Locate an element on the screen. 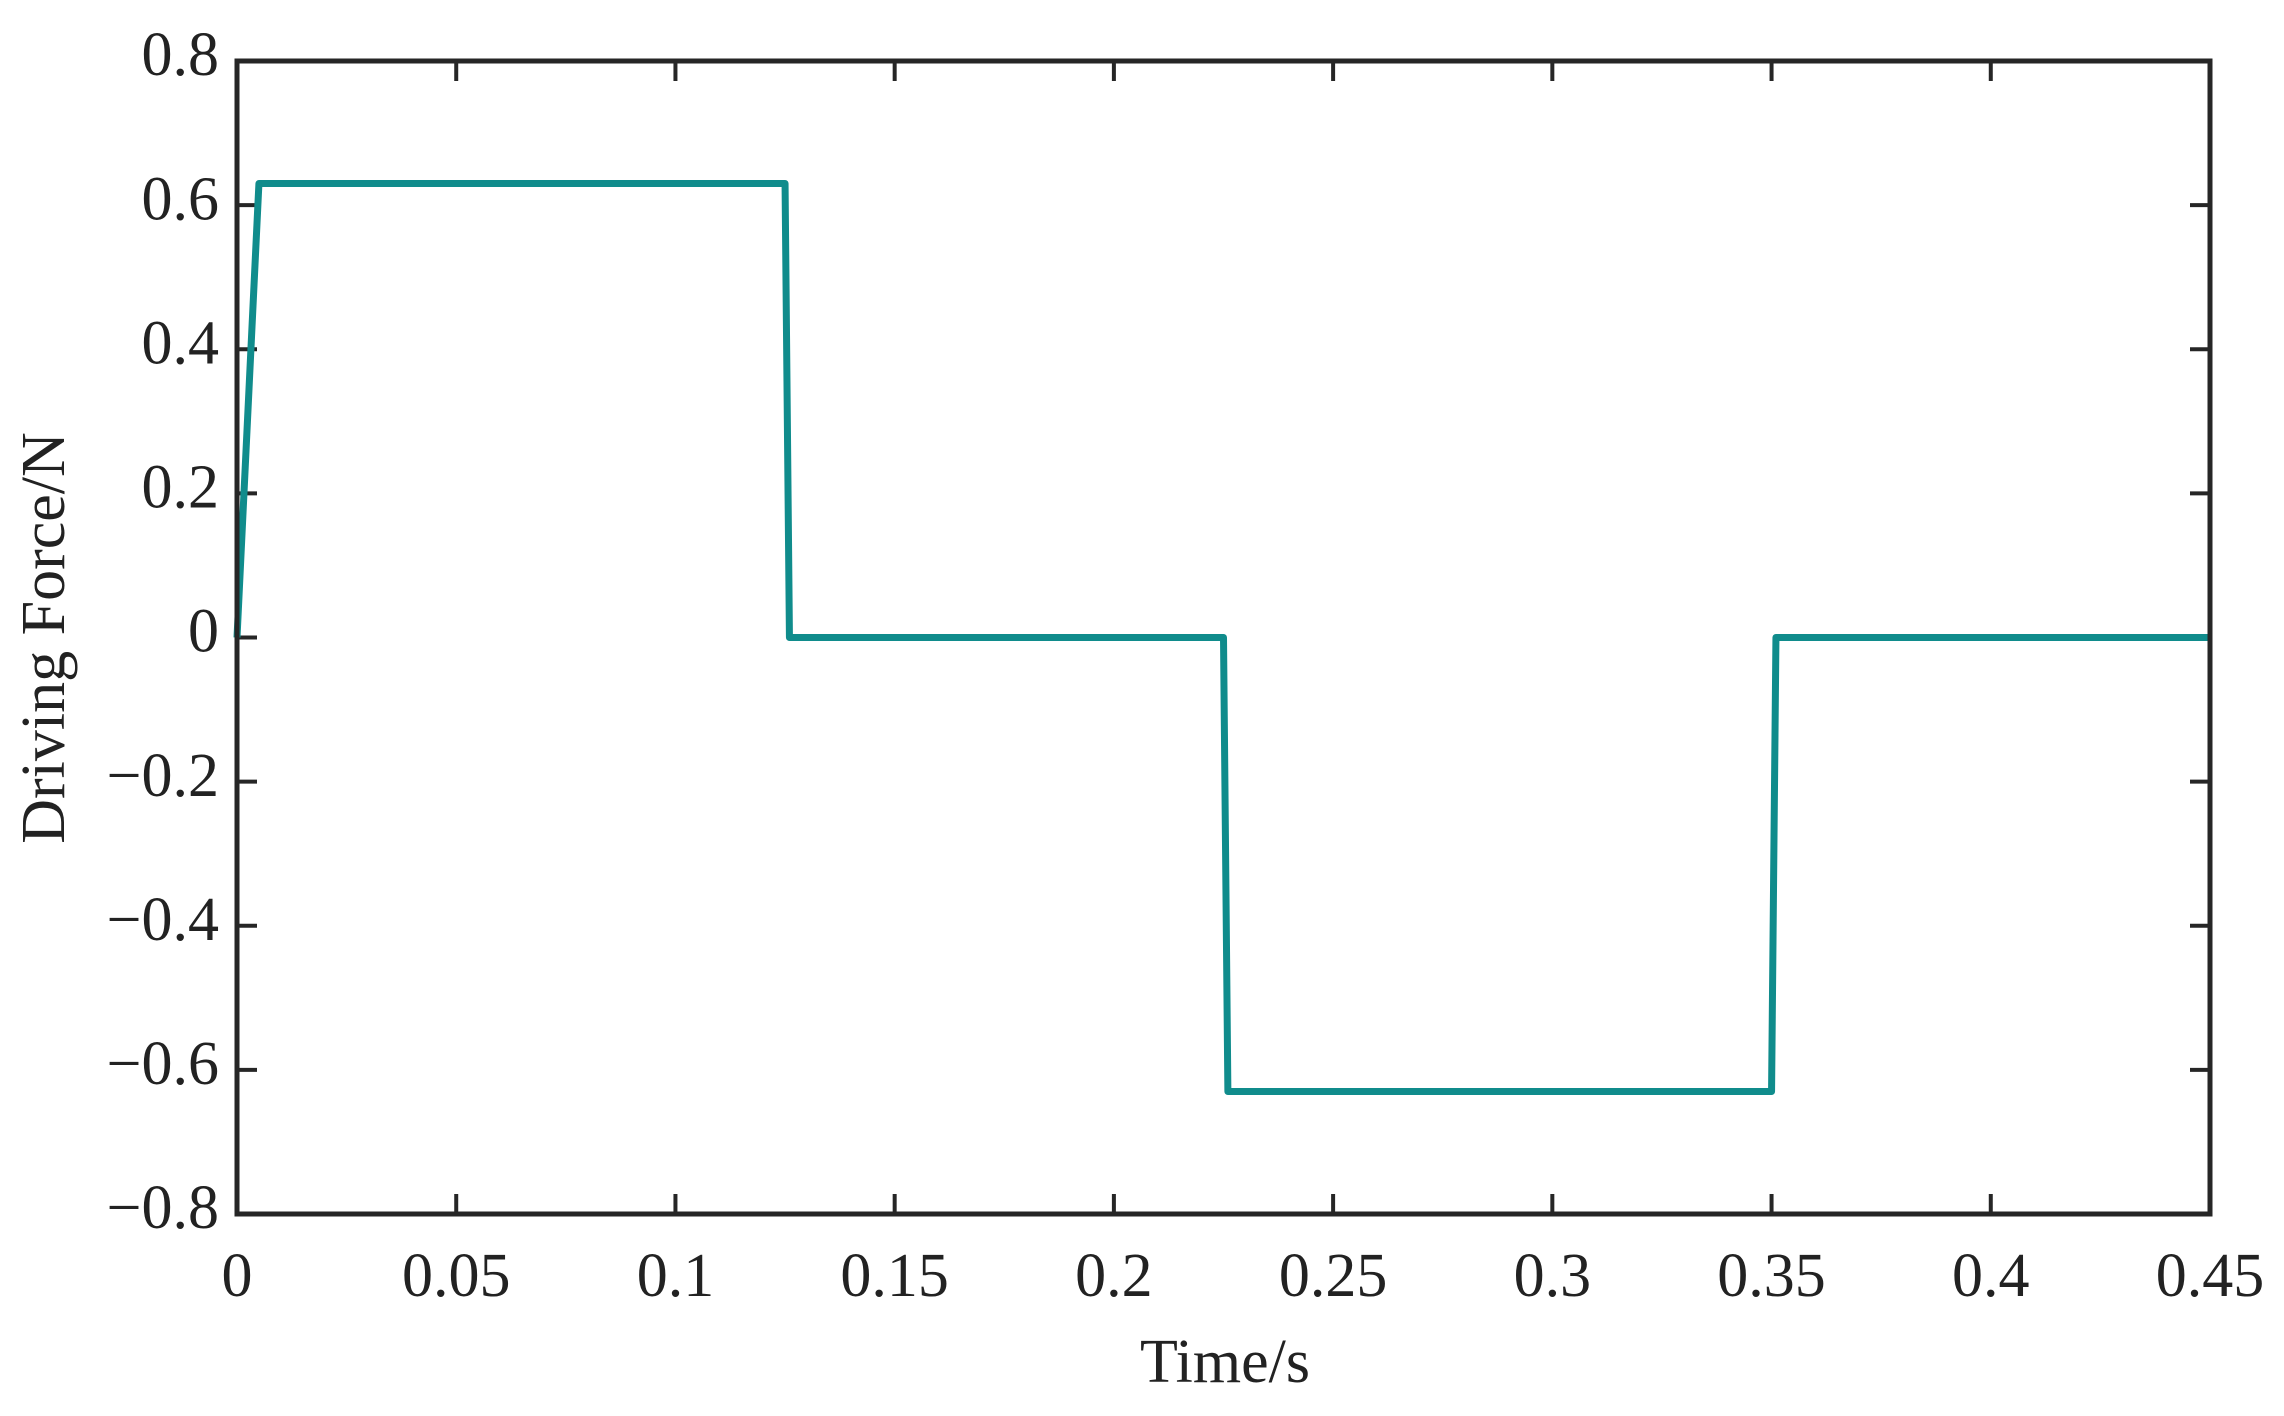  y-tick-label: 0.4 is located at coordinates (181, 343).